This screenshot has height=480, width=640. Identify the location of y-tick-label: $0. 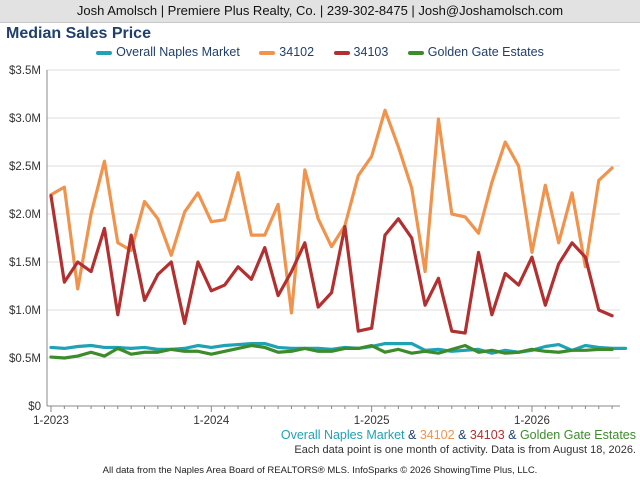
(34, 407).